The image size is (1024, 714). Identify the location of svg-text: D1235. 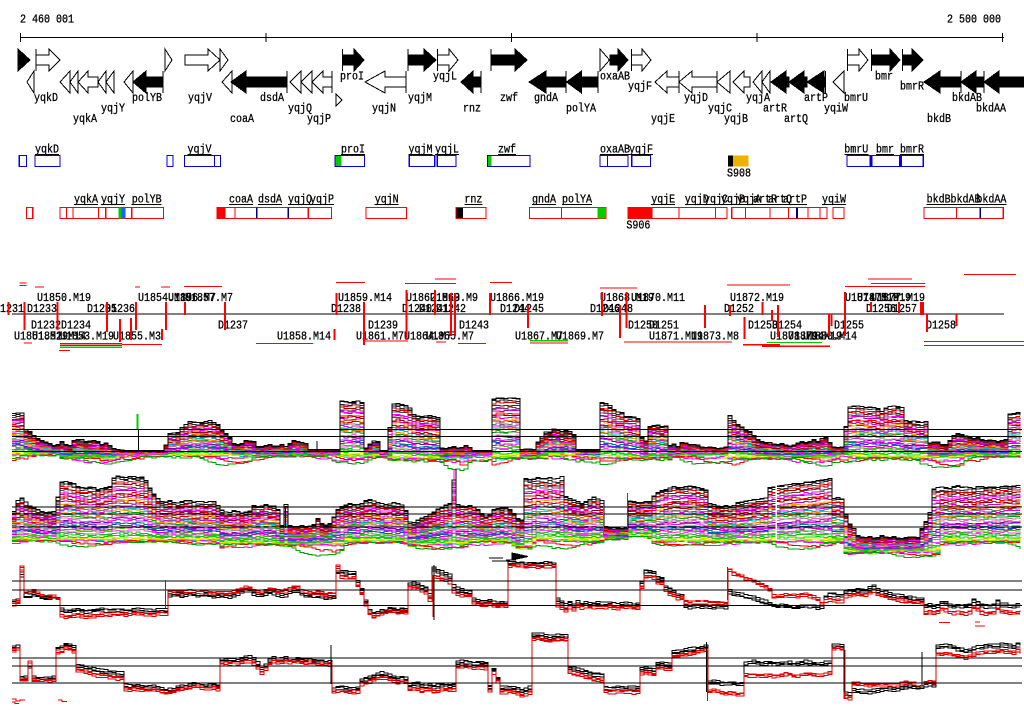
(102, 309).